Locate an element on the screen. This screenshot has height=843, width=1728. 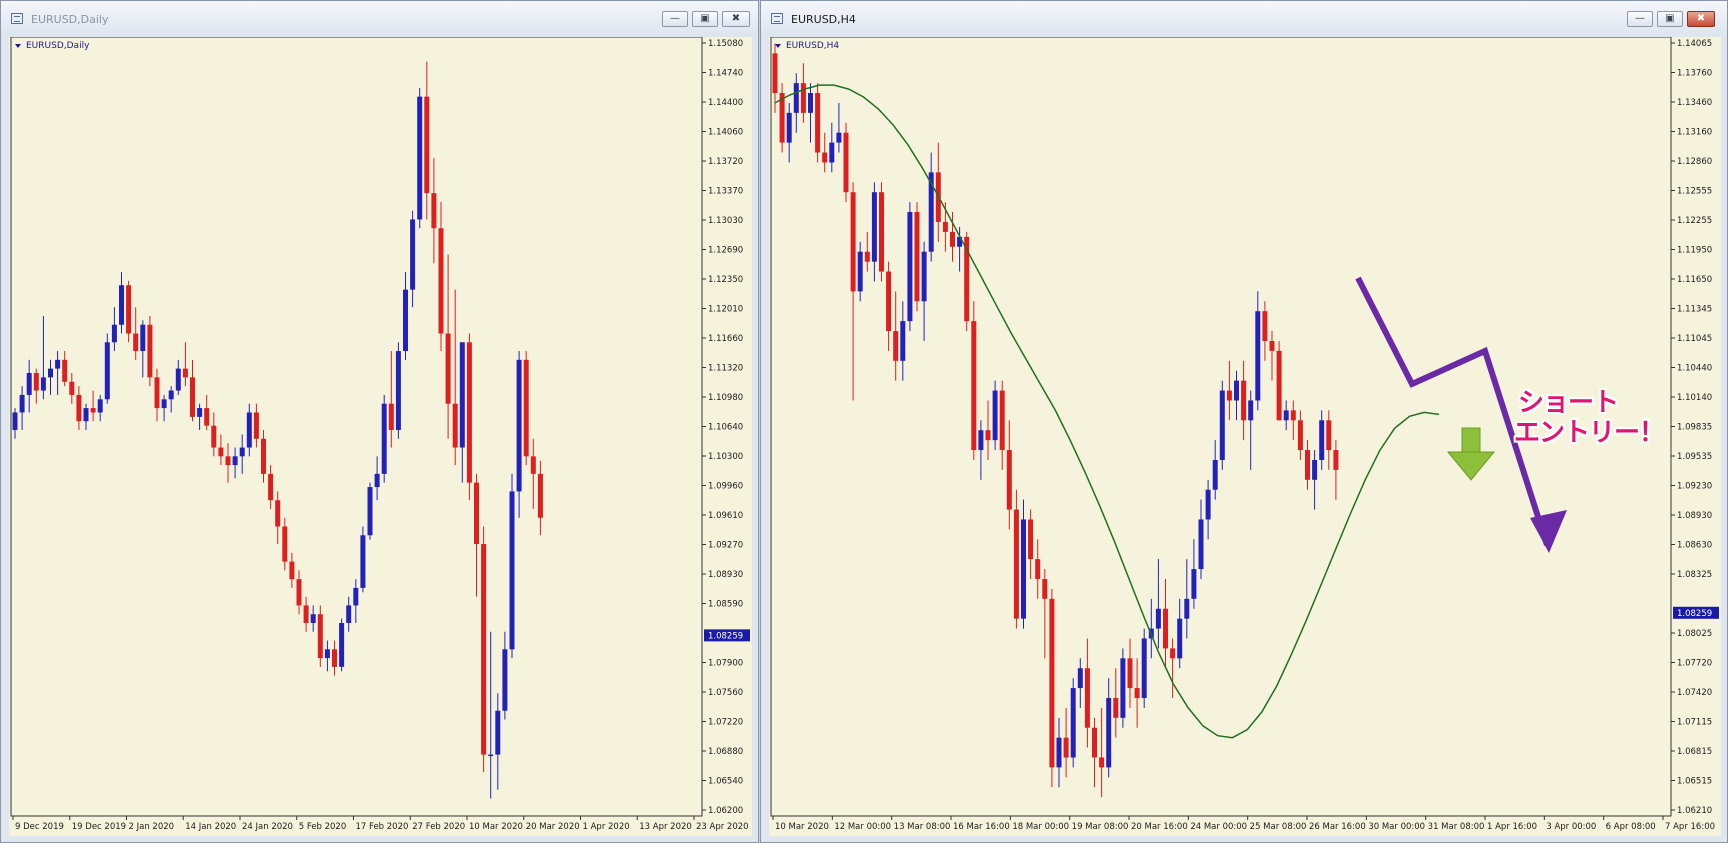
y-tick-label: 1.14065 is located at coordinates (1694, 44).